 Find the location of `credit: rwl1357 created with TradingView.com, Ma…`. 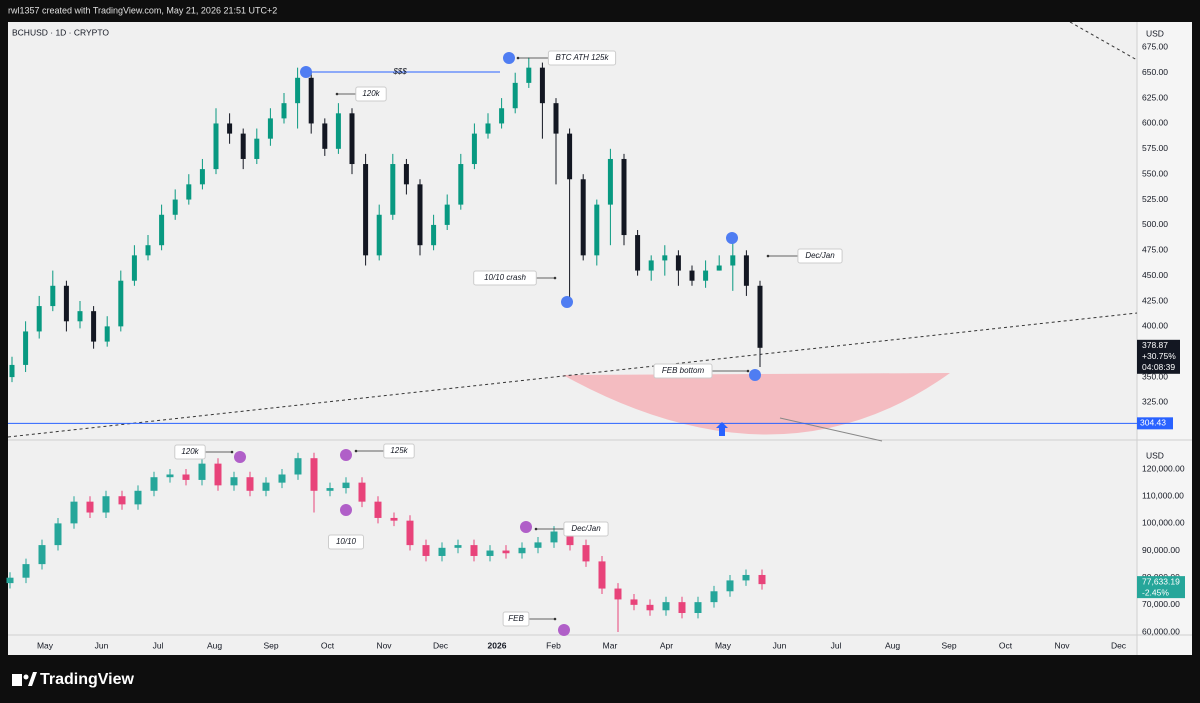

credit: rwl1357 created with TradingView.com, Ma… is located at coordinates (142, 10).